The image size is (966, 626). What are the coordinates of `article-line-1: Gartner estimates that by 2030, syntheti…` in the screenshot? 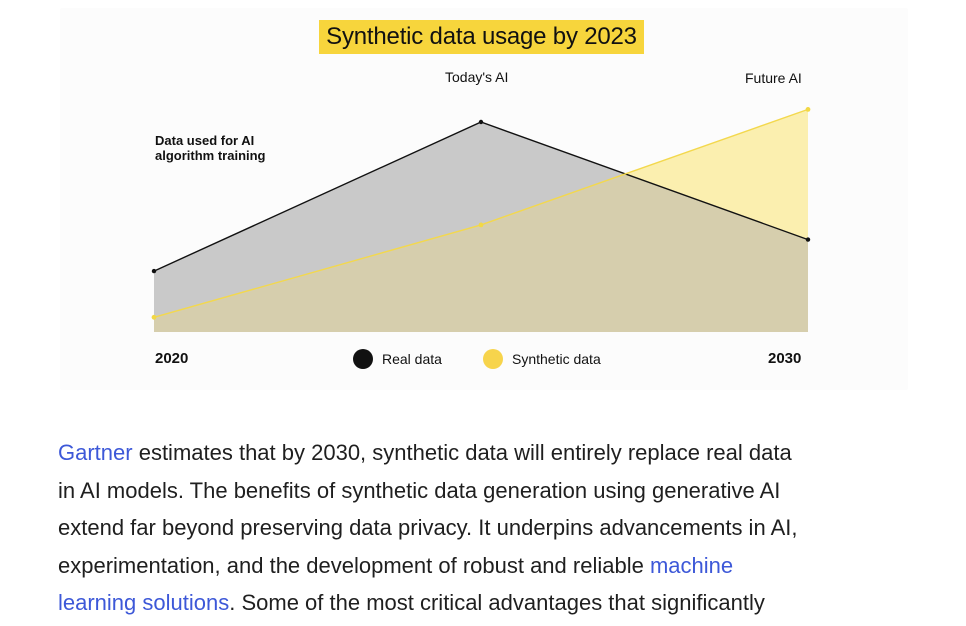 It's located at (483, 453).